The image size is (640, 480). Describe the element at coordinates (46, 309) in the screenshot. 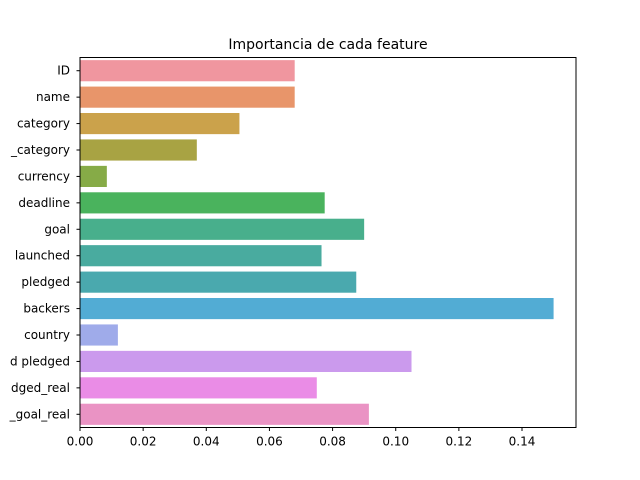

I see `y-tick-label: backers` at that location.